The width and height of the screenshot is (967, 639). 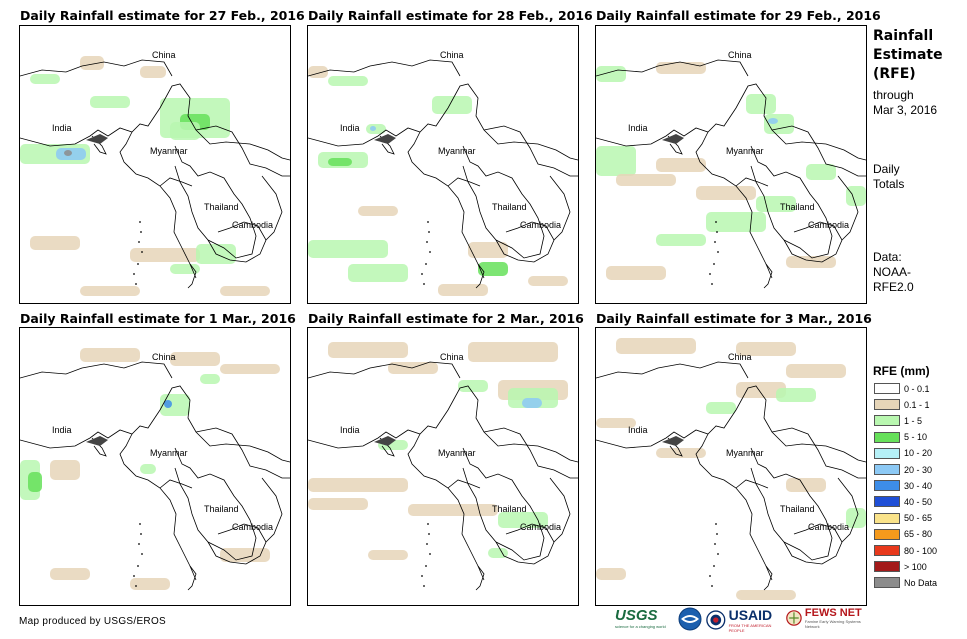 I want to click on usgs-logo: USGS science for a changing world, so click(x=645, y=620).